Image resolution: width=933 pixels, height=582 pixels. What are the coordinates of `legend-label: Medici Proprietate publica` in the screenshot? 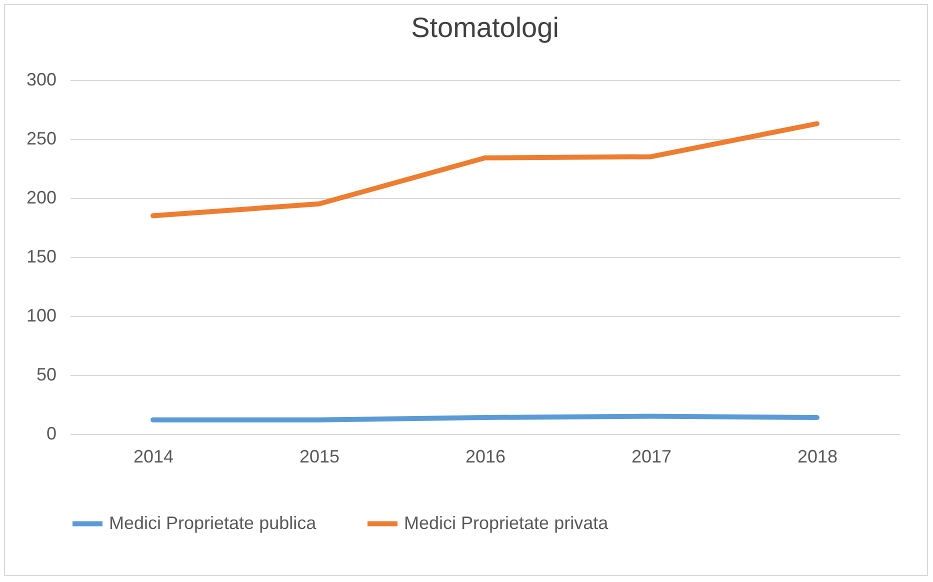 It's located at (213, 522).